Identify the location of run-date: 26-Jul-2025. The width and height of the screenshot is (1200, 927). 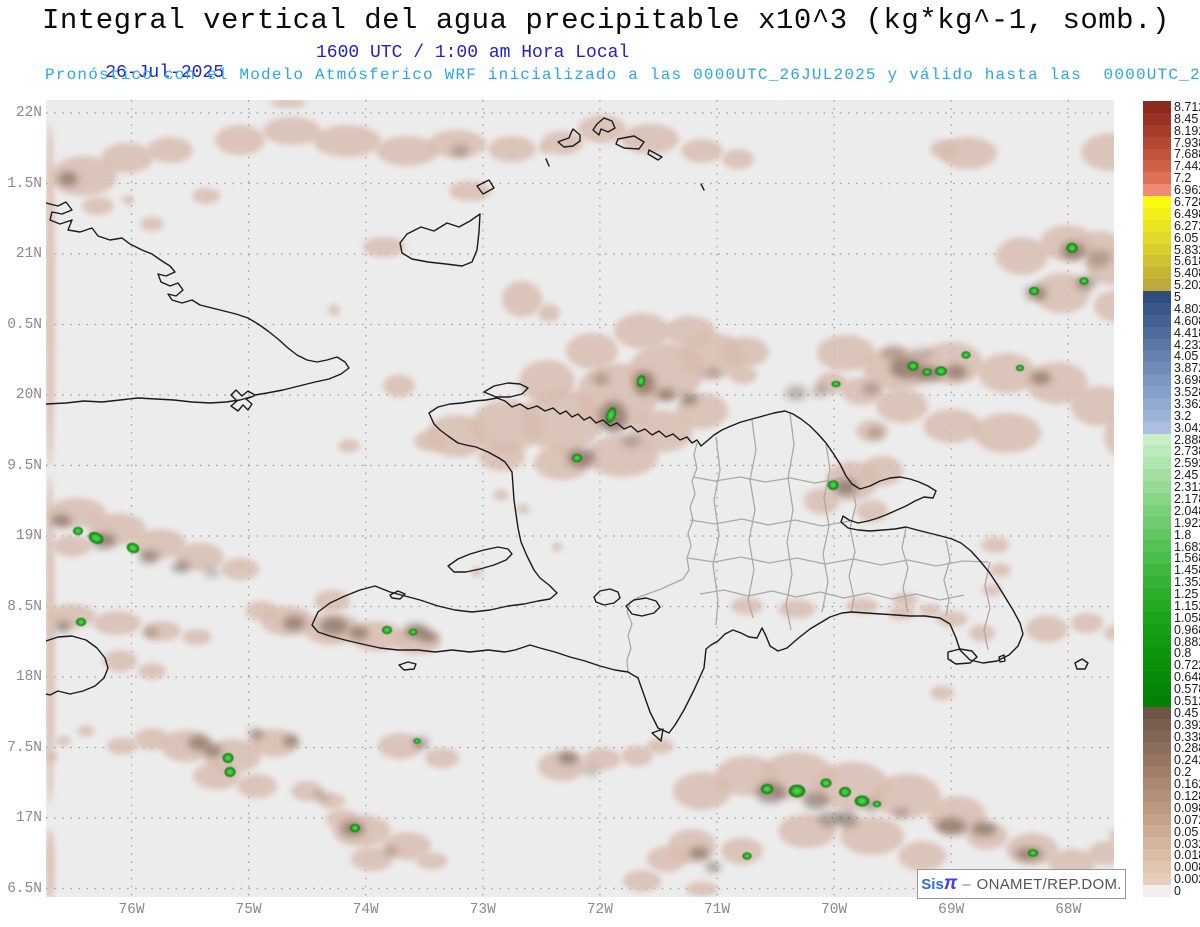
(165, 73).